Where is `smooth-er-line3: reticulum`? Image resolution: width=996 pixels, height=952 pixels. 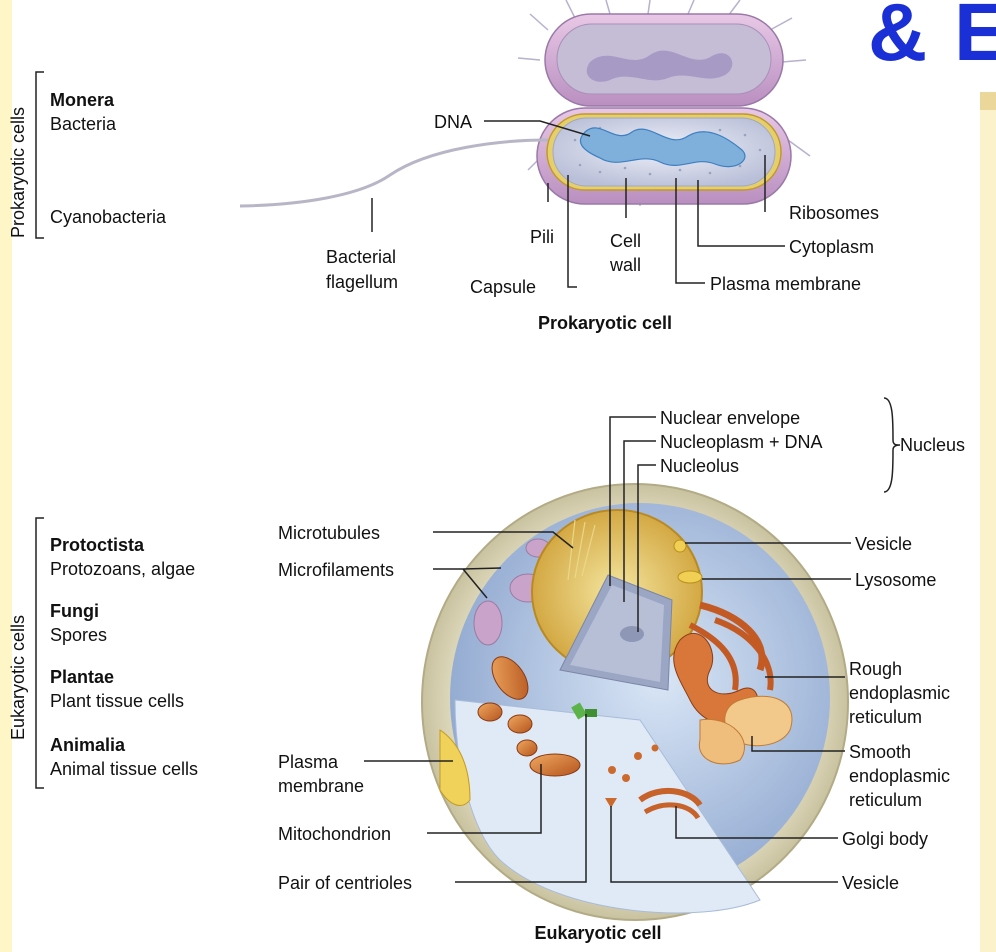
smooth-er-line3: reticulum is located at coordinates (885, 800).